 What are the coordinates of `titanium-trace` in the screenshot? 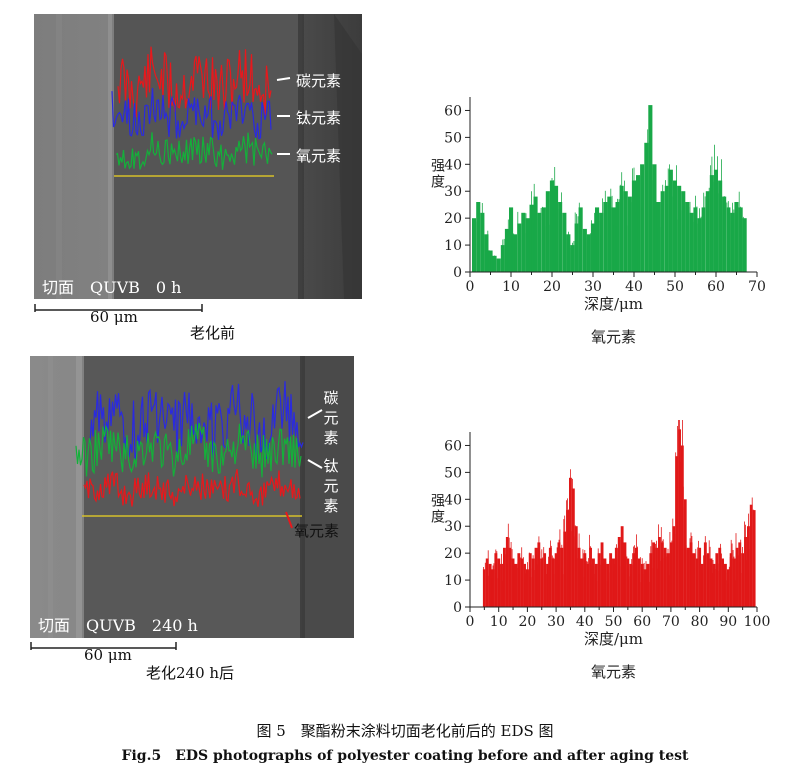 It's located at (191, 113).